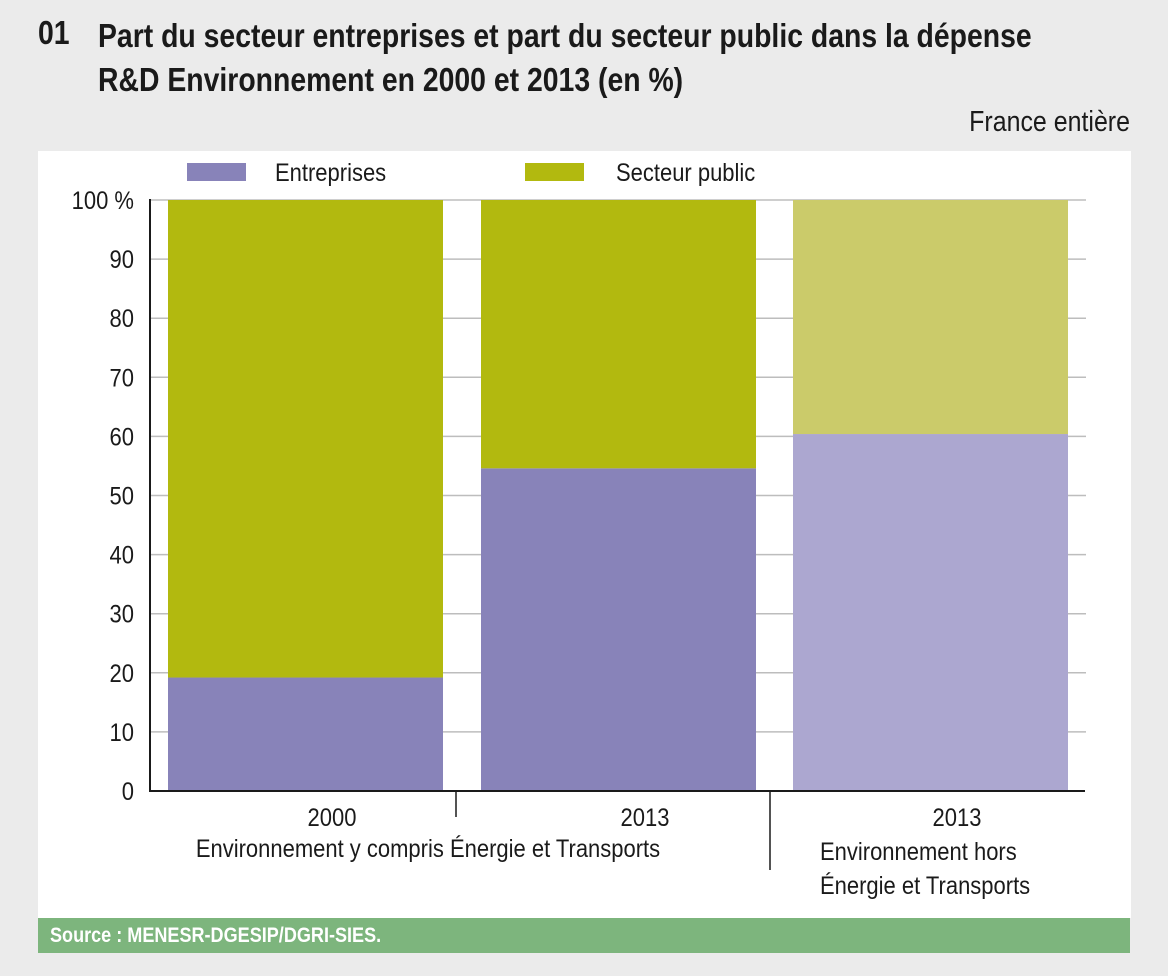  I want to click on legend-label-secteur-public: Secteur public, so click(686, 173).